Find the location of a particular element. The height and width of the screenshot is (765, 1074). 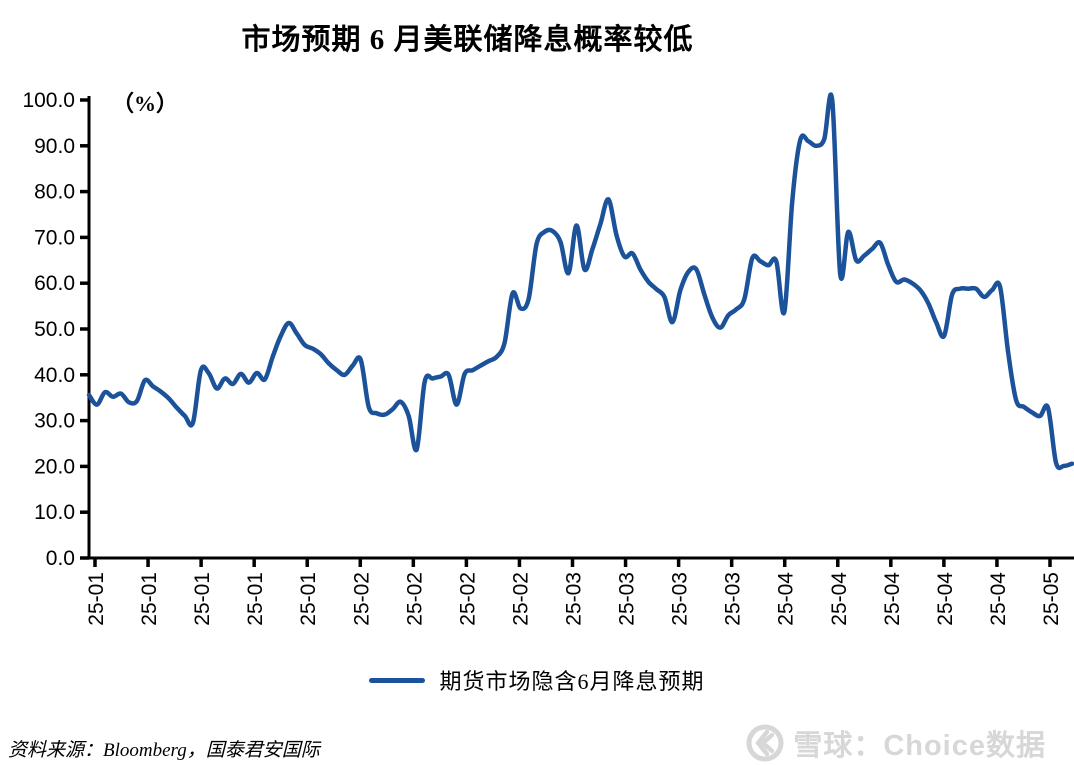

chart-legend: 期货市场隐含6月降息预期 is located at coordinates (537, 680).